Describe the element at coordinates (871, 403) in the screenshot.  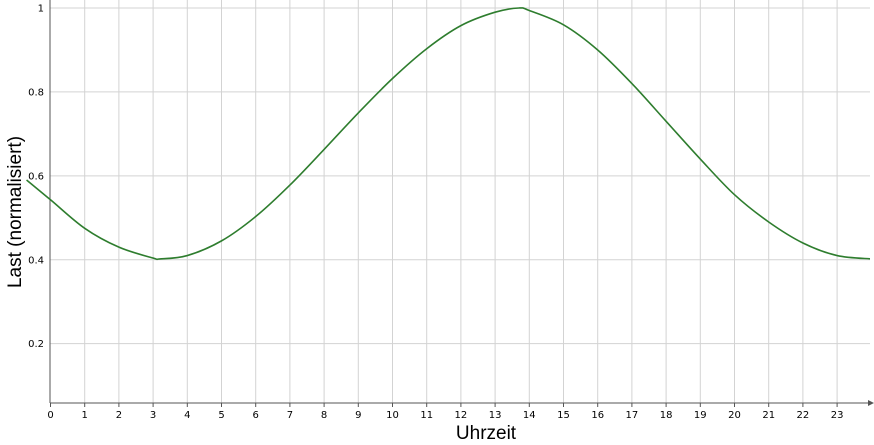
I see `x-axis-arrow` at that location.